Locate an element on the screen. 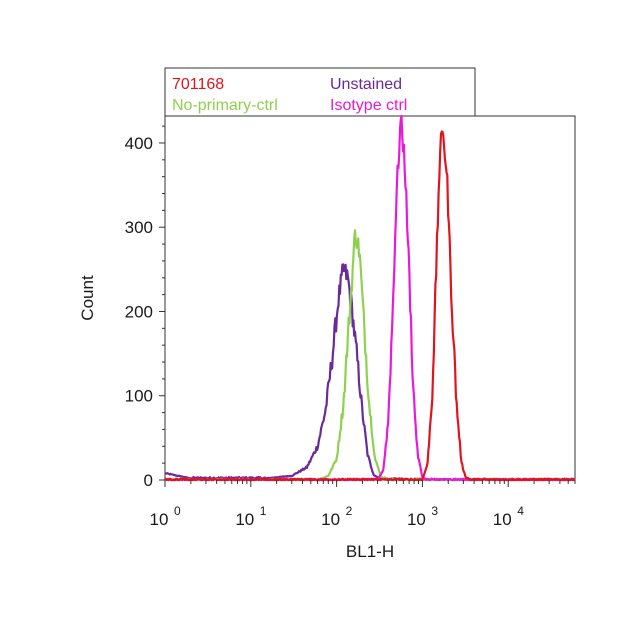  y-axis-label: Count is located at coordinates (87, 298).